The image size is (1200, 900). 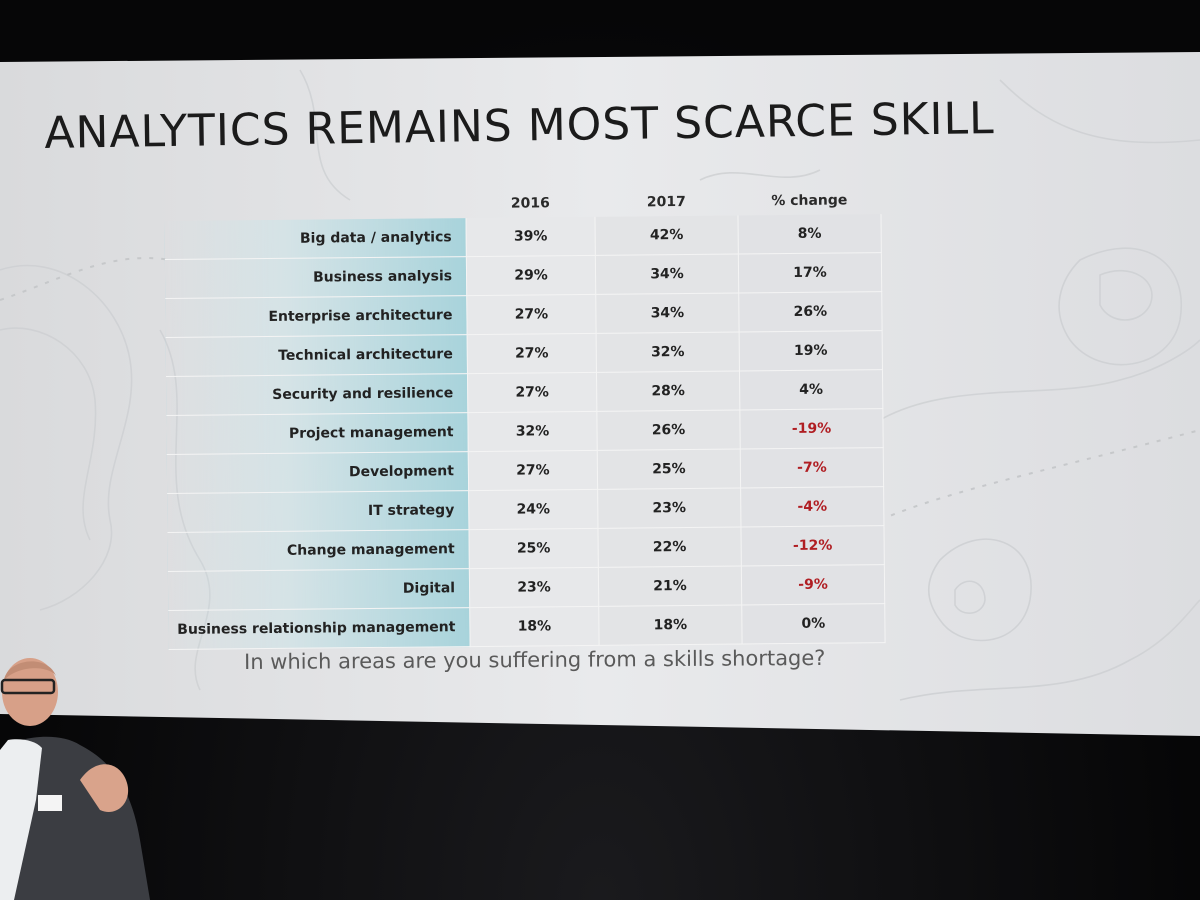 What do you see at coordinates (317, 472) in the screenshot?
I see `skill-label: Development` at bounding box center [317, 472].